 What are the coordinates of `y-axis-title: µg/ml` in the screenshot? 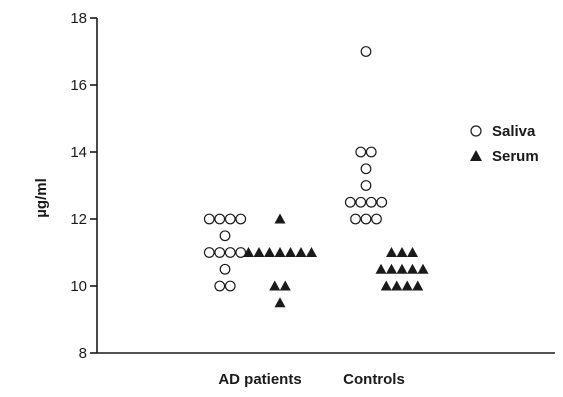 It's located at (41, 197).